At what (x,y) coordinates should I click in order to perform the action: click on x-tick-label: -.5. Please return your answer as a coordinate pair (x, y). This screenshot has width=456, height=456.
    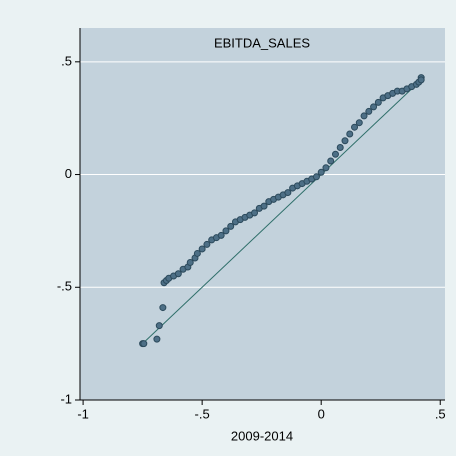
    Looking at the image, I should click on (202, 413).